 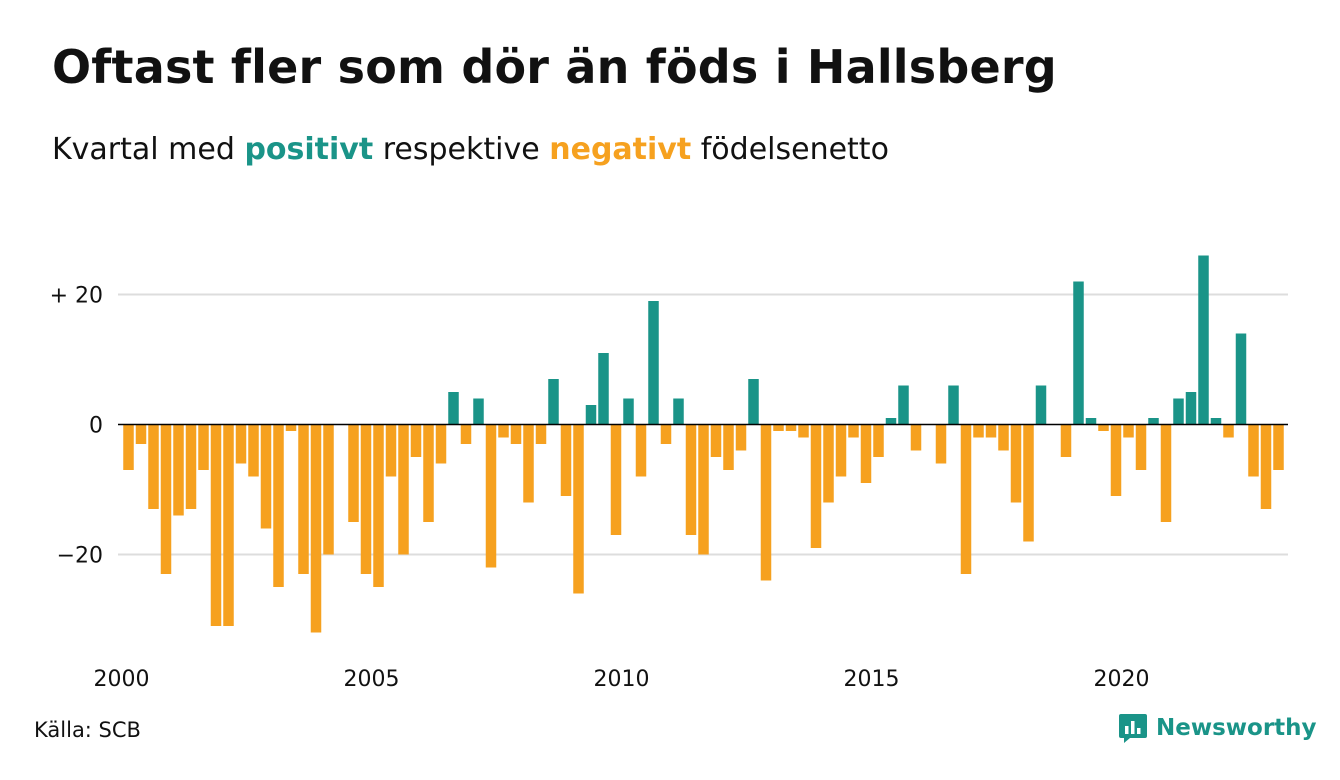 What do you see at coordinates (143, 149) in the screenshot?
I see `subtitle-prefix: Kvartal med` at bounding box center [143, 149].